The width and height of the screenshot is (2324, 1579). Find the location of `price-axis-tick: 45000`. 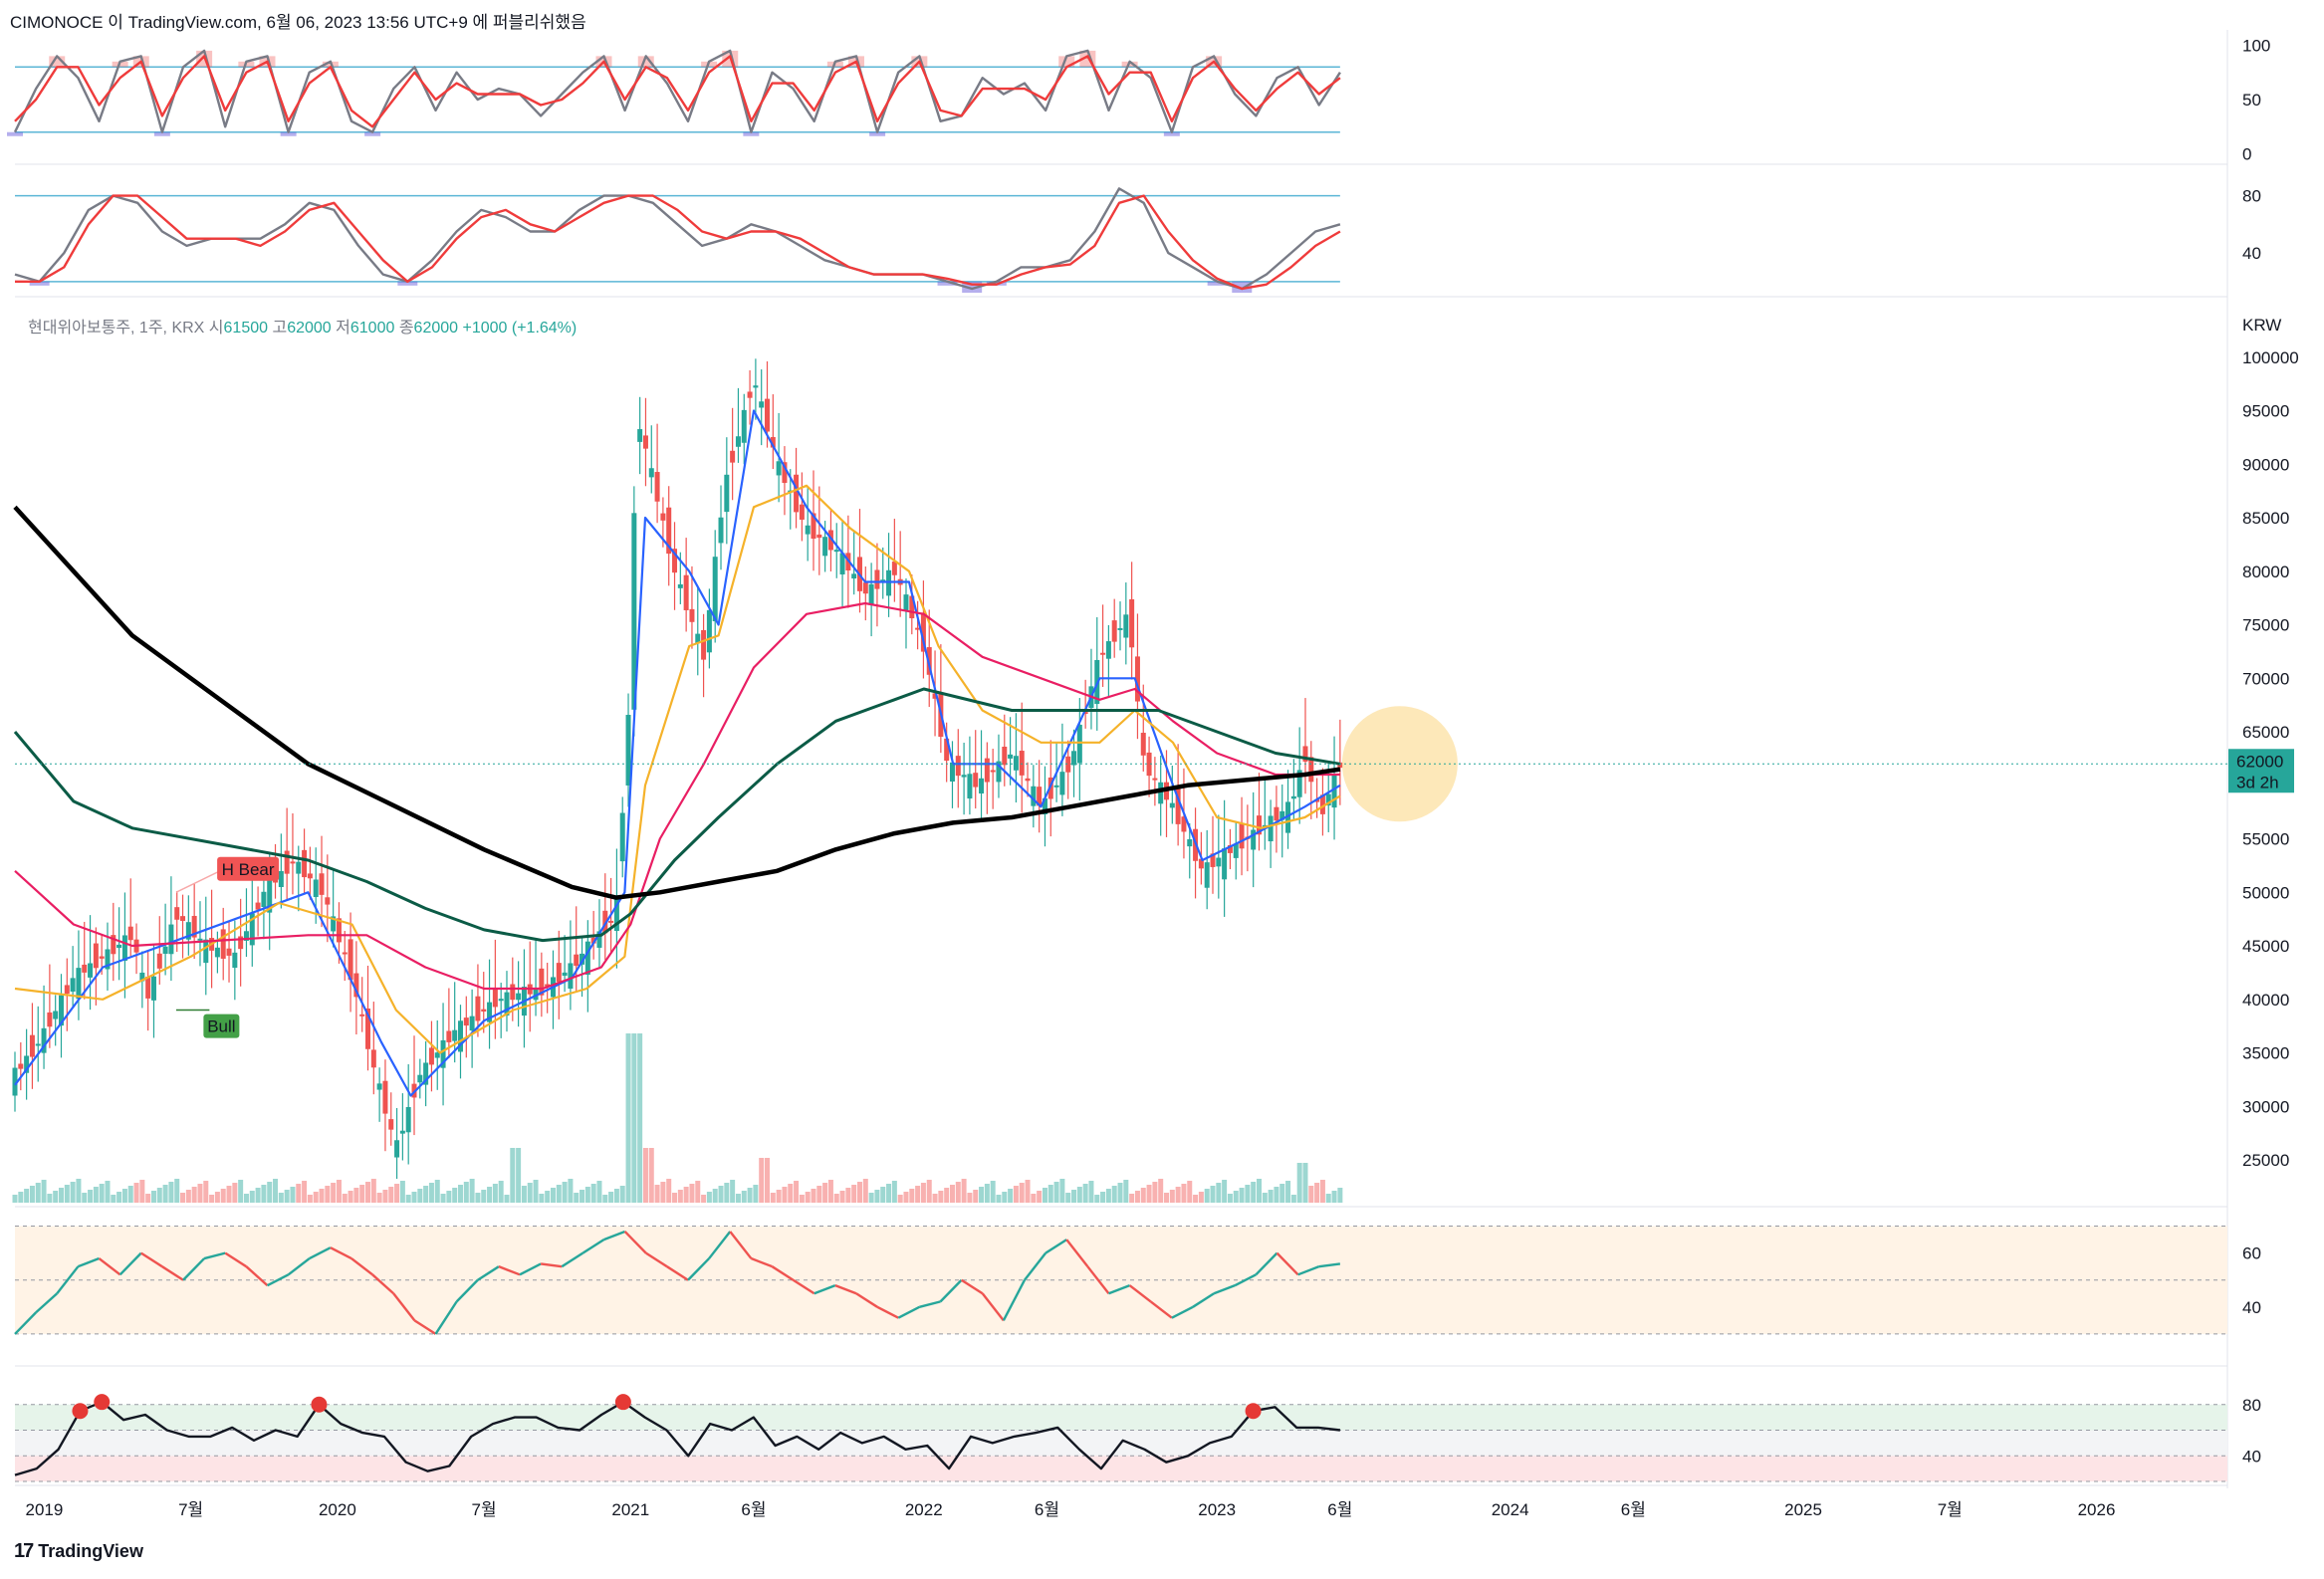

price-axis-tick: 45000 is located at coordinates (2265, 947).